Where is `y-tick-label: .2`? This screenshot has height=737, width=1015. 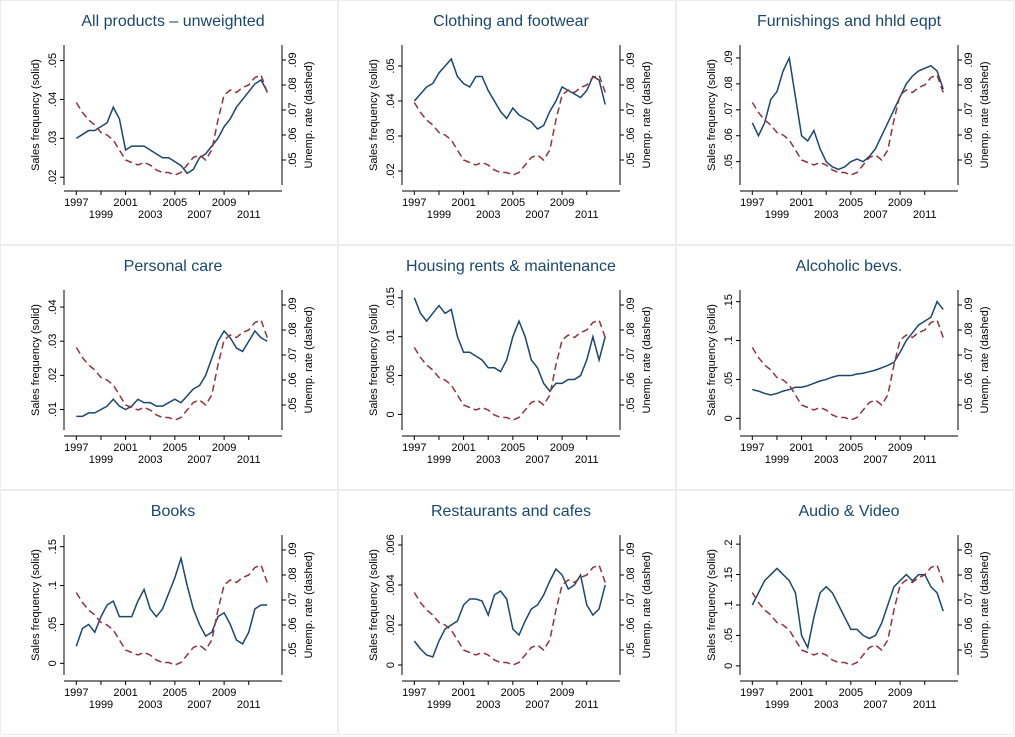
y-tick-label: .2 is located at coordinates (729, 544).